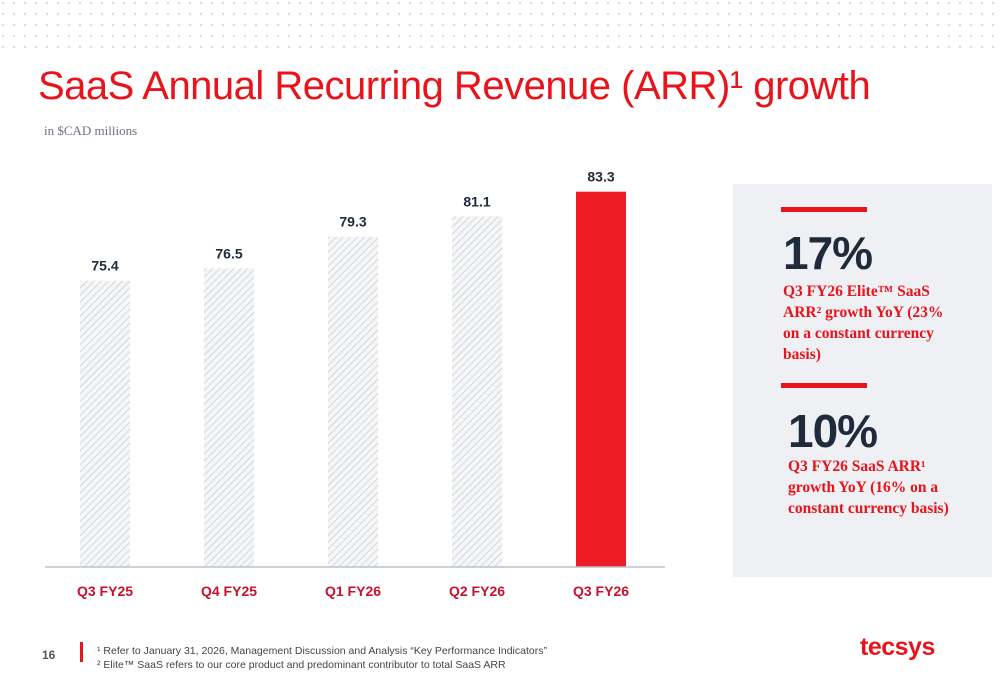 The width and height of the screenshot is (1000, 685). I want to click on dot-band, so click(500, 24).